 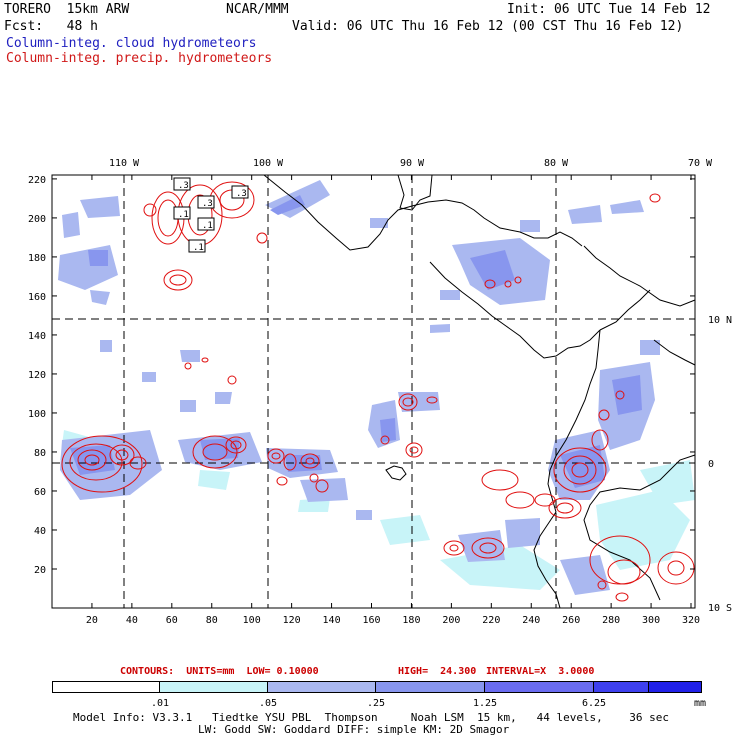 I want to click on y-tick-label: 120, so click(x=37, y=375).